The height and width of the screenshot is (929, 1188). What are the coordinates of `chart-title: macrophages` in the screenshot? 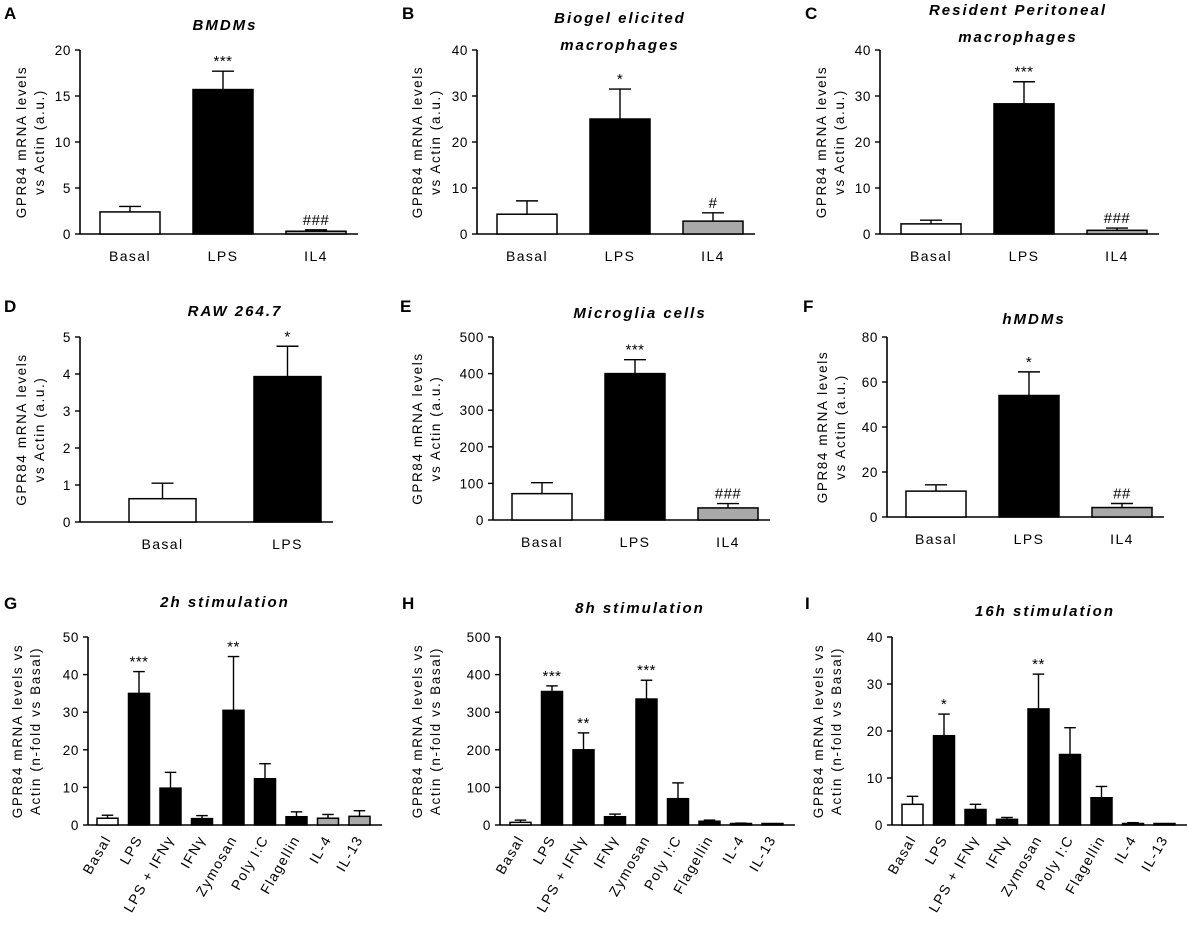 It's located at (620, 45).